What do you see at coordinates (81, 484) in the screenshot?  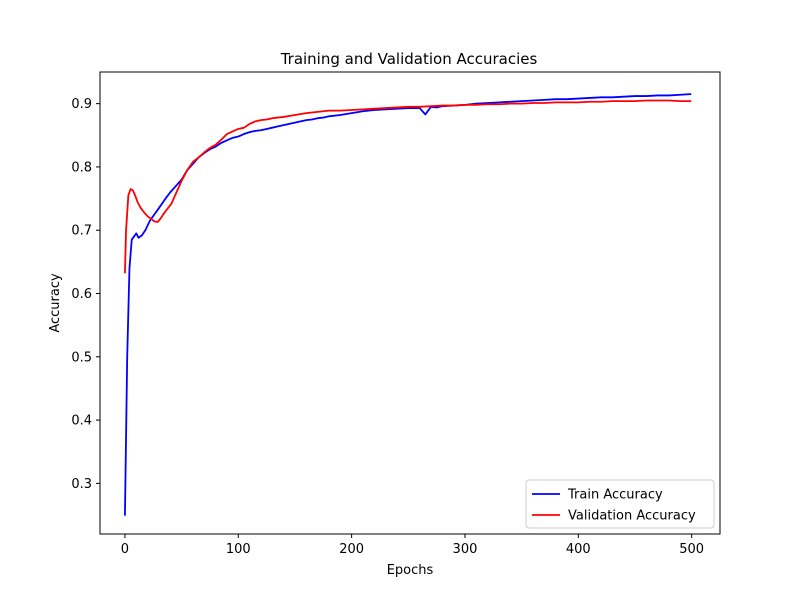 I see `y-tick-label: 0.3` at bounding box center [81, 484].